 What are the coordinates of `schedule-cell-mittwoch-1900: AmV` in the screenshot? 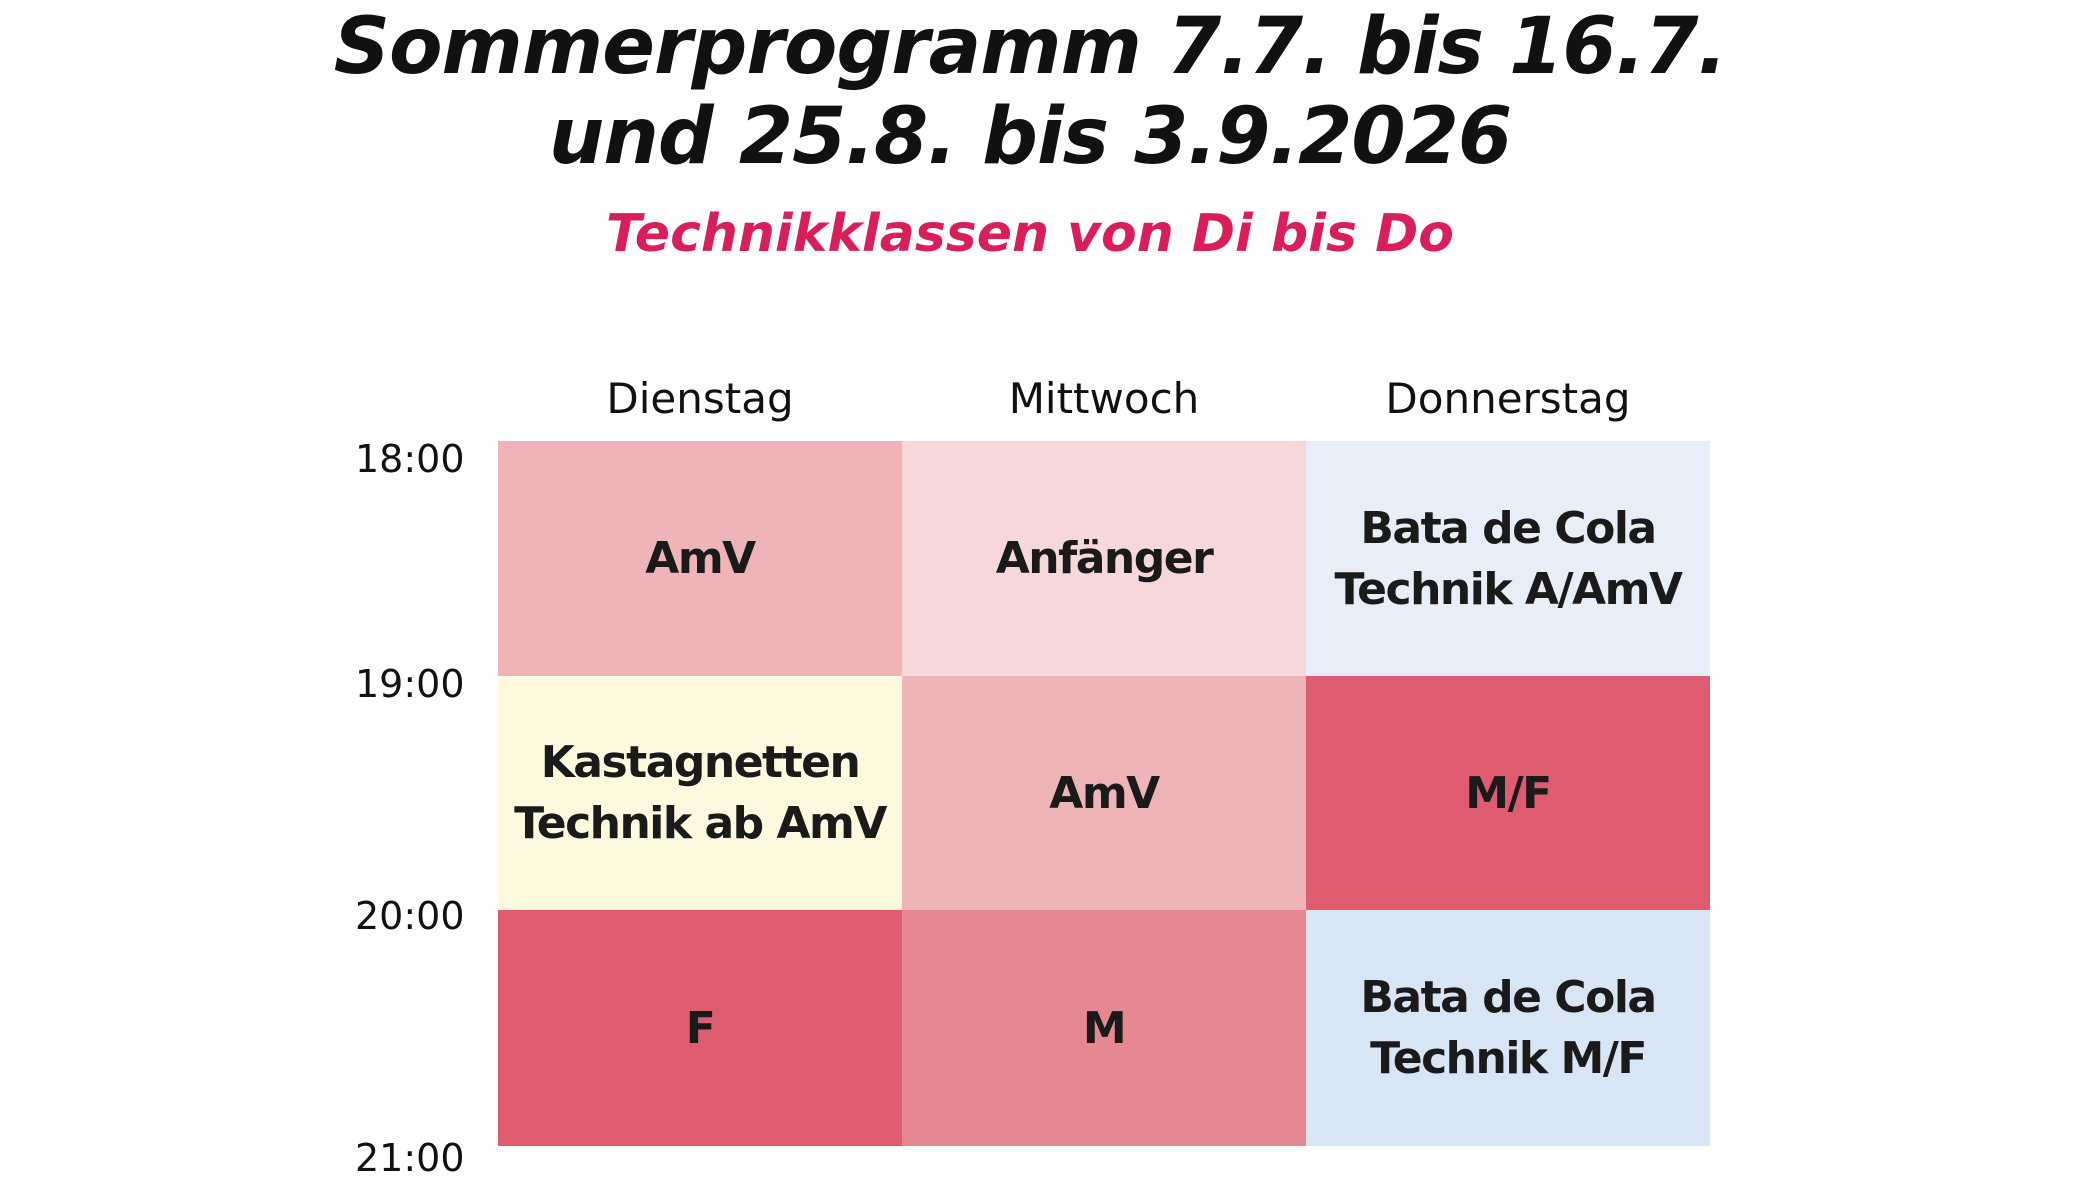 It's located at (1104, 793).